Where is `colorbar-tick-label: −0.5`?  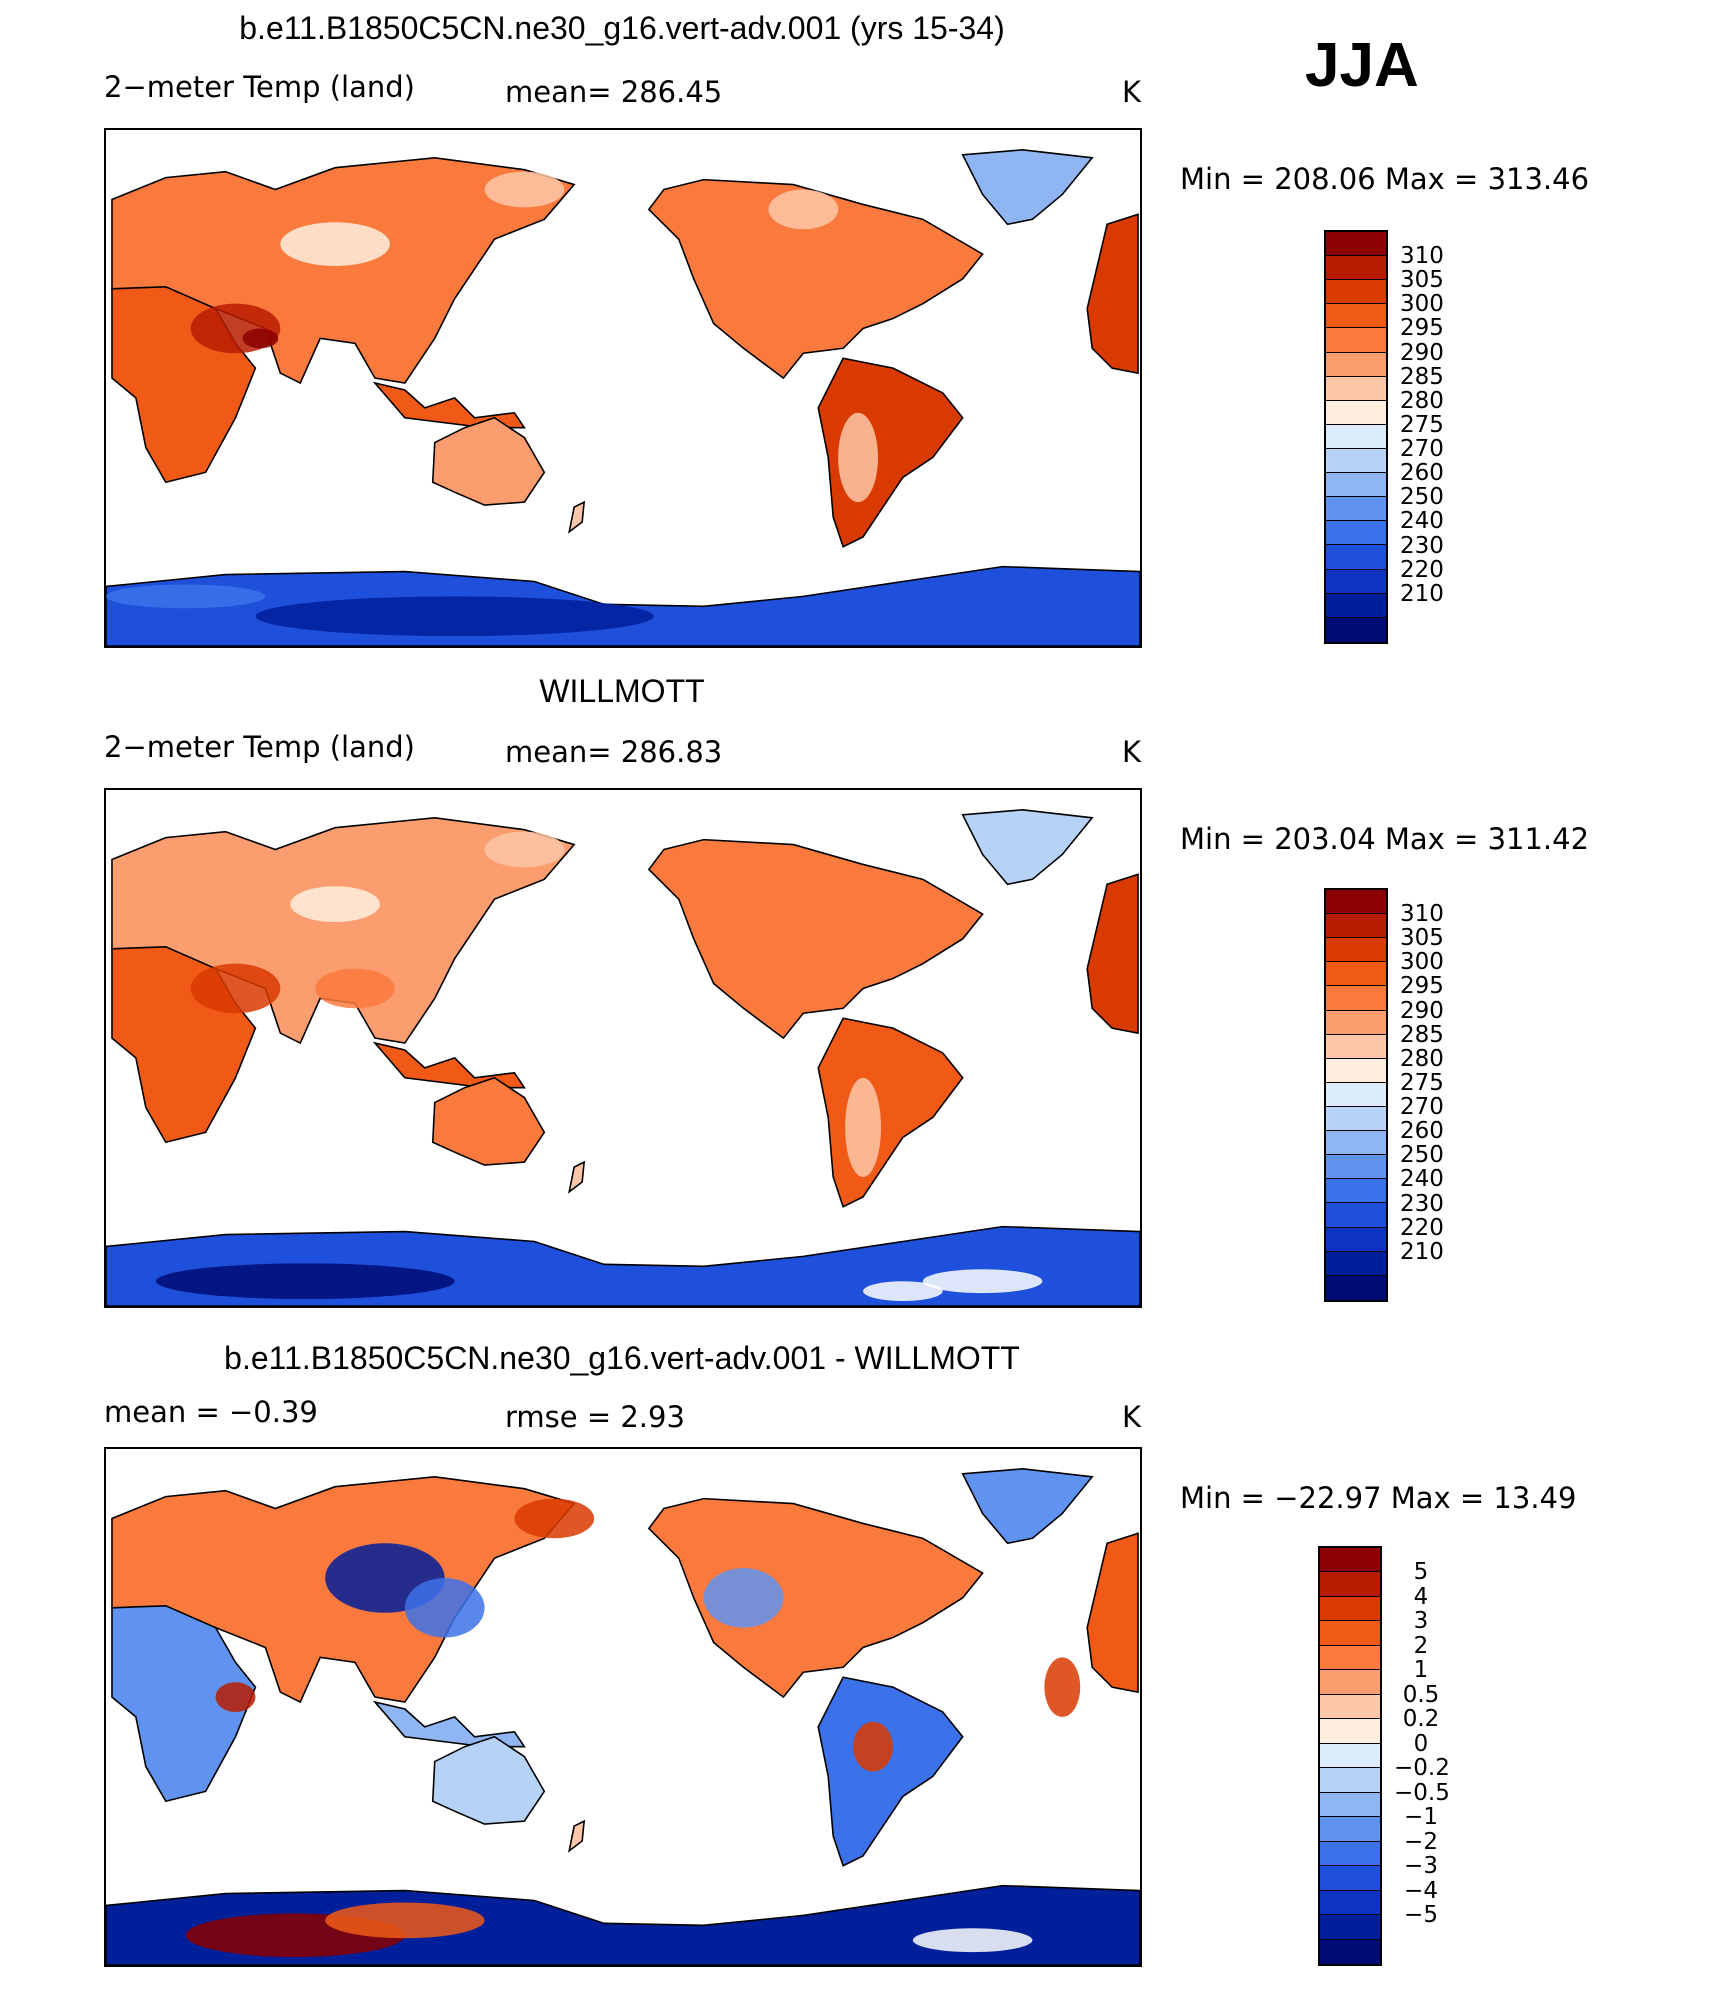
colorbar-tick-label: −0.5 is located at coordinates (1422, 1792).